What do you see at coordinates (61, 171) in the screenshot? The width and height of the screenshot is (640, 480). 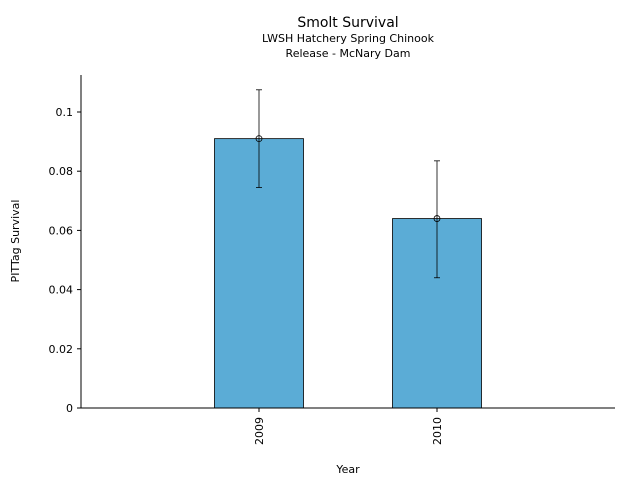 I see `y-tick-label: 0.08` at bounding box center [61, 171].